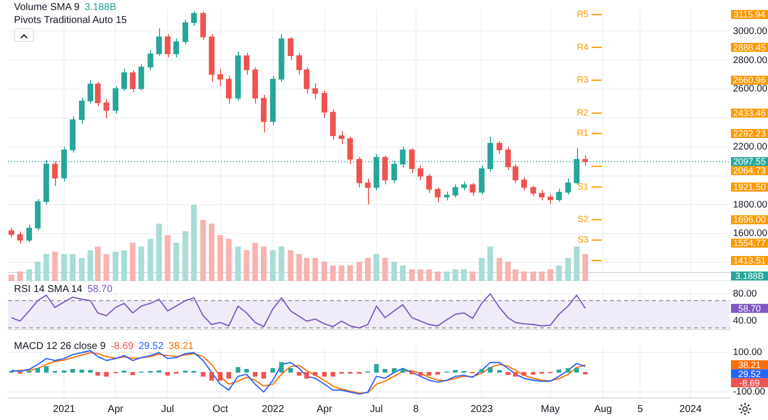 The width and height of the screenshot is (768, 420). I want to click on text: 2097.55, so click(749, 161).